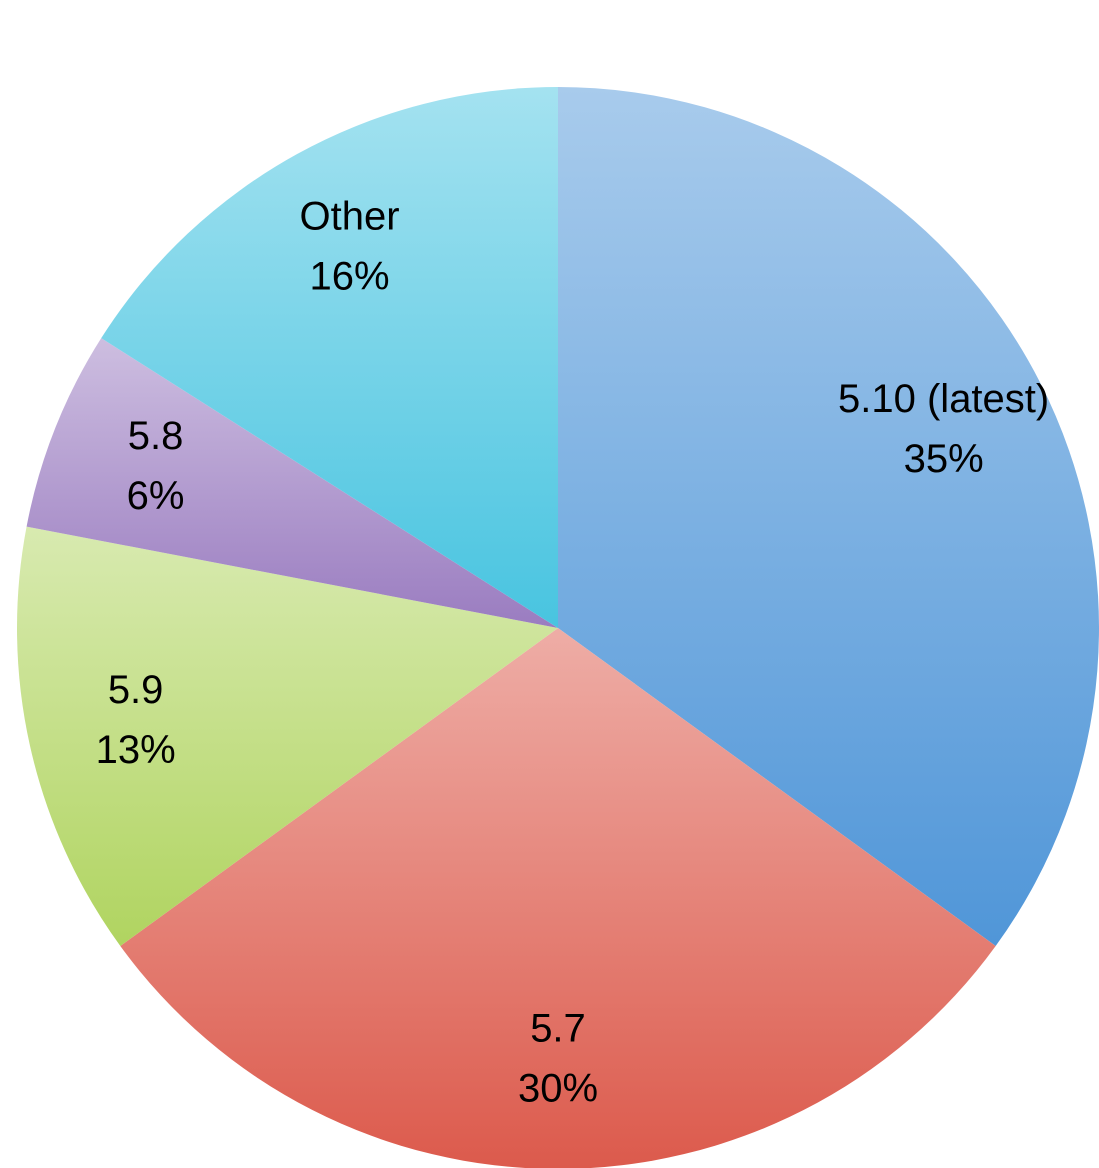 Image resolution: width=1099 pixels, height=1168 pixels. Describe the element at coordinates (292, 483) in the screenshot. I see `pie-slice` at that location.